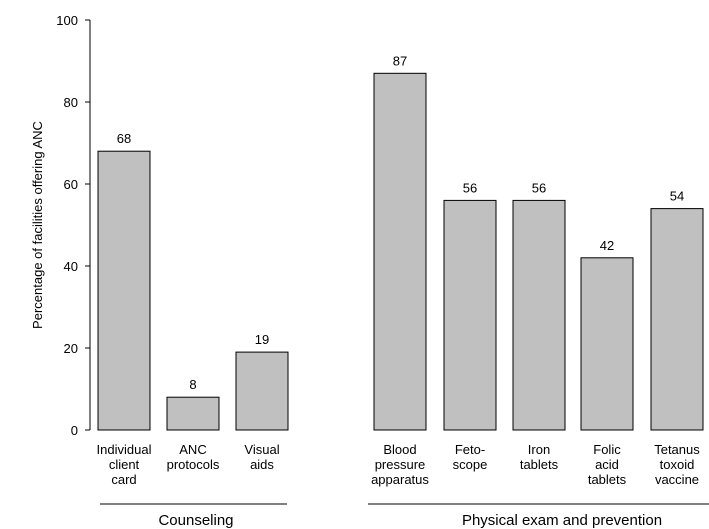  I want to click on y-tick-label: 60, so click(71, 184).